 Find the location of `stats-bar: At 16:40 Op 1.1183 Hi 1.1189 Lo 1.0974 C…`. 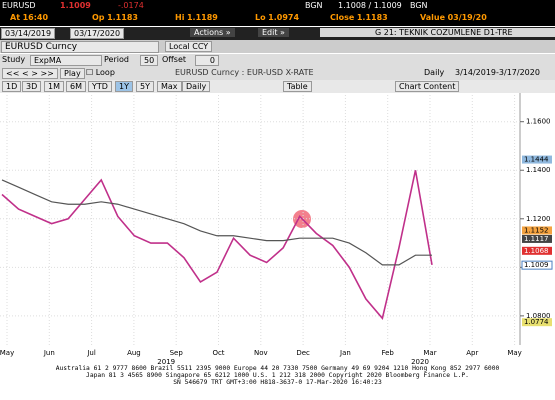

stats-bar: At 16:40 Op 1.1183 Hi 1.1189 Lo 1.0974 C… is located at coordinates (277, 19).